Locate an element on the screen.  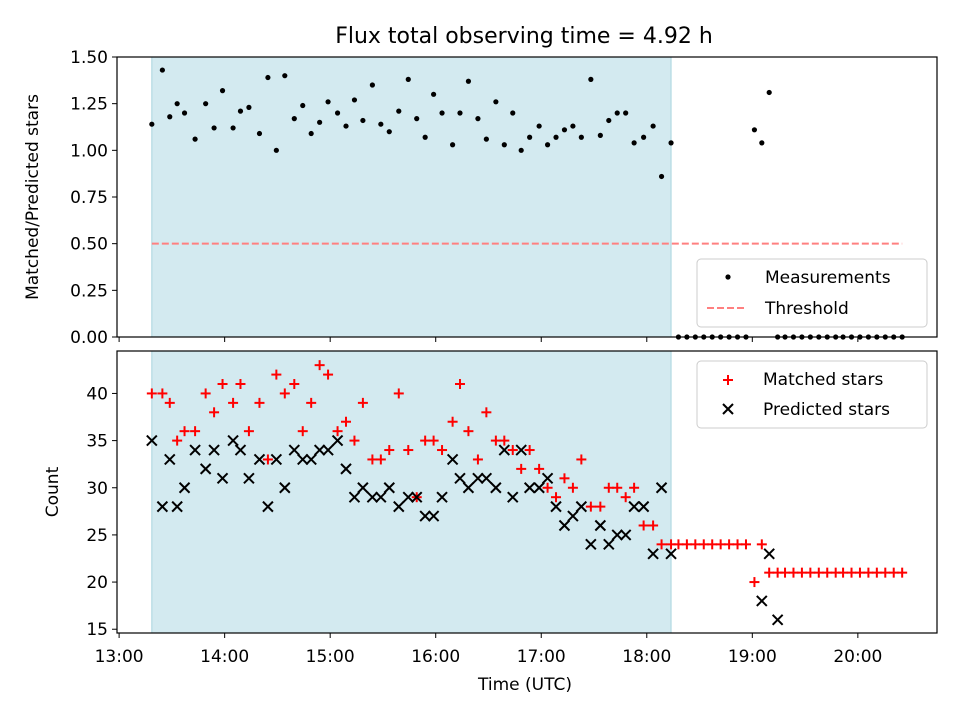
ratio-y-axis: 0.00 0.25 0.50 0.75 1.00 1.25 1.50 is located at coordinates (93, 198).